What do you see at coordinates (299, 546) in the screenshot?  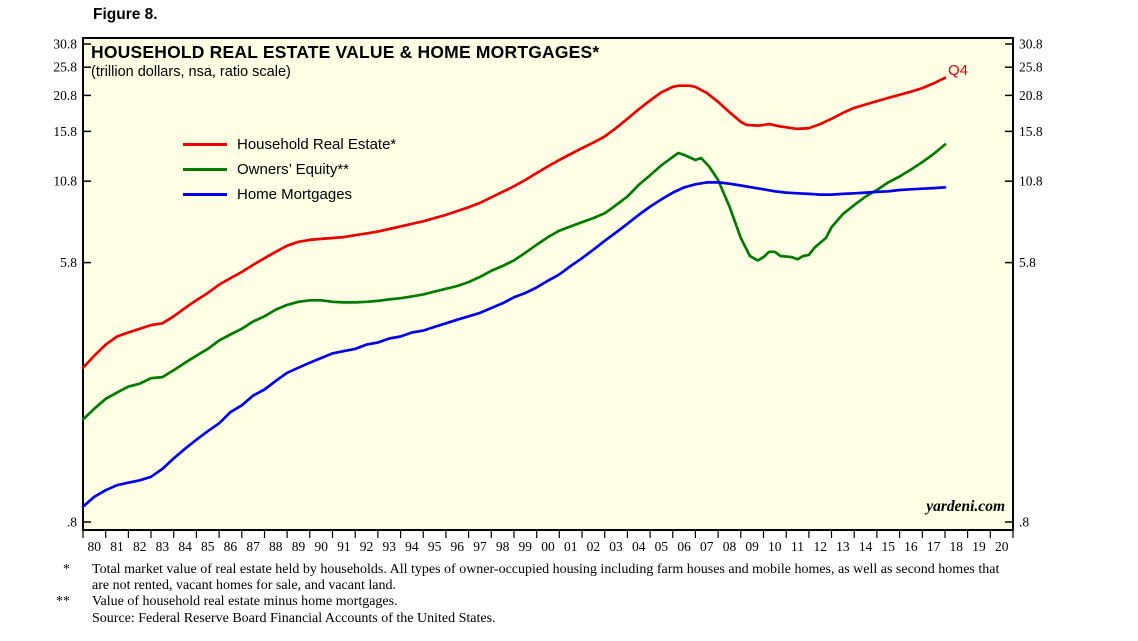 I see `x-tick-label: 89` at bounding box center [299, 546].